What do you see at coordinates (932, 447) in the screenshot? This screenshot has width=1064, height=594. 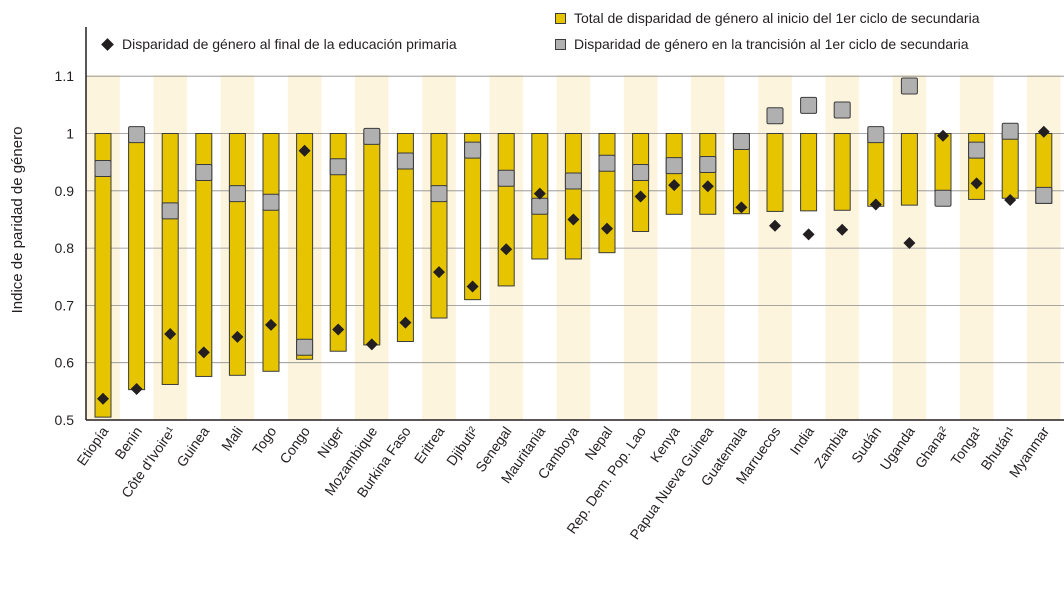 I see `x-tick-label: Ghana²` at bounding box center [932, 447].